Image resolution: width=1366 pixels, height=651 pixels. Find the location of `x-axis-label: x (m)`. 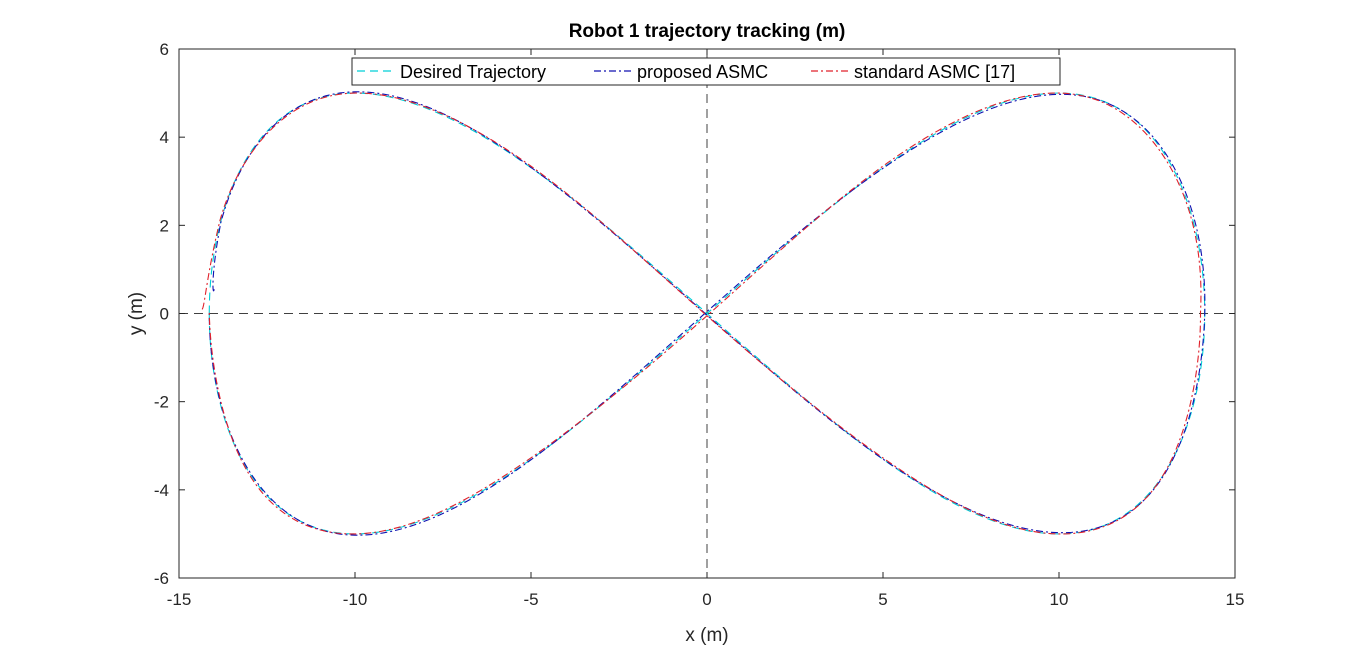

x-axis-label: x (m) is located at coordinates (706, 635).